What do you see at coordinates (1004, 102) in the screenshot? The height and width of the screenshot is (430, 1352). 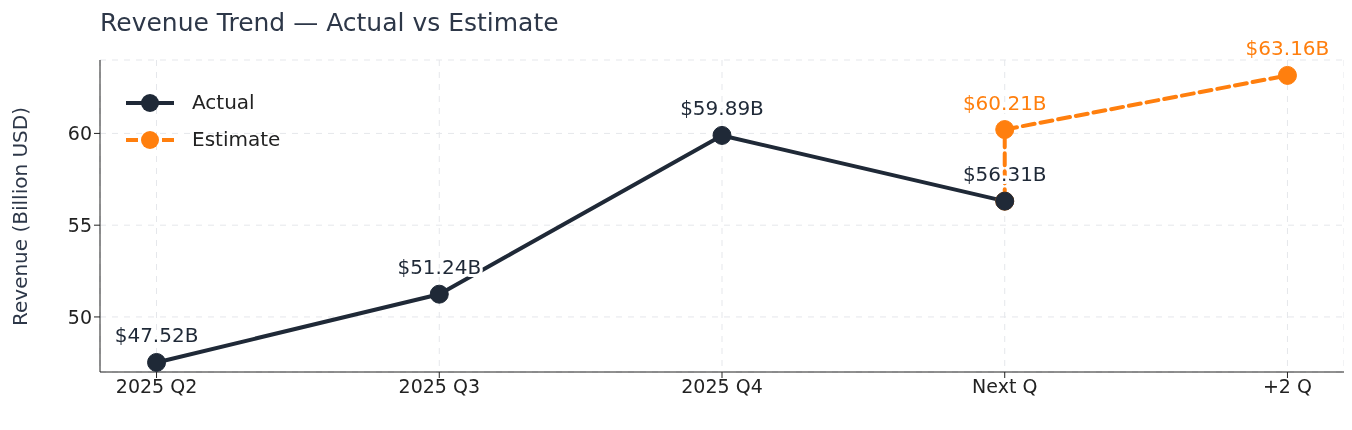 I see `data-label: $60.21B` at bounding box center [1004, 102].